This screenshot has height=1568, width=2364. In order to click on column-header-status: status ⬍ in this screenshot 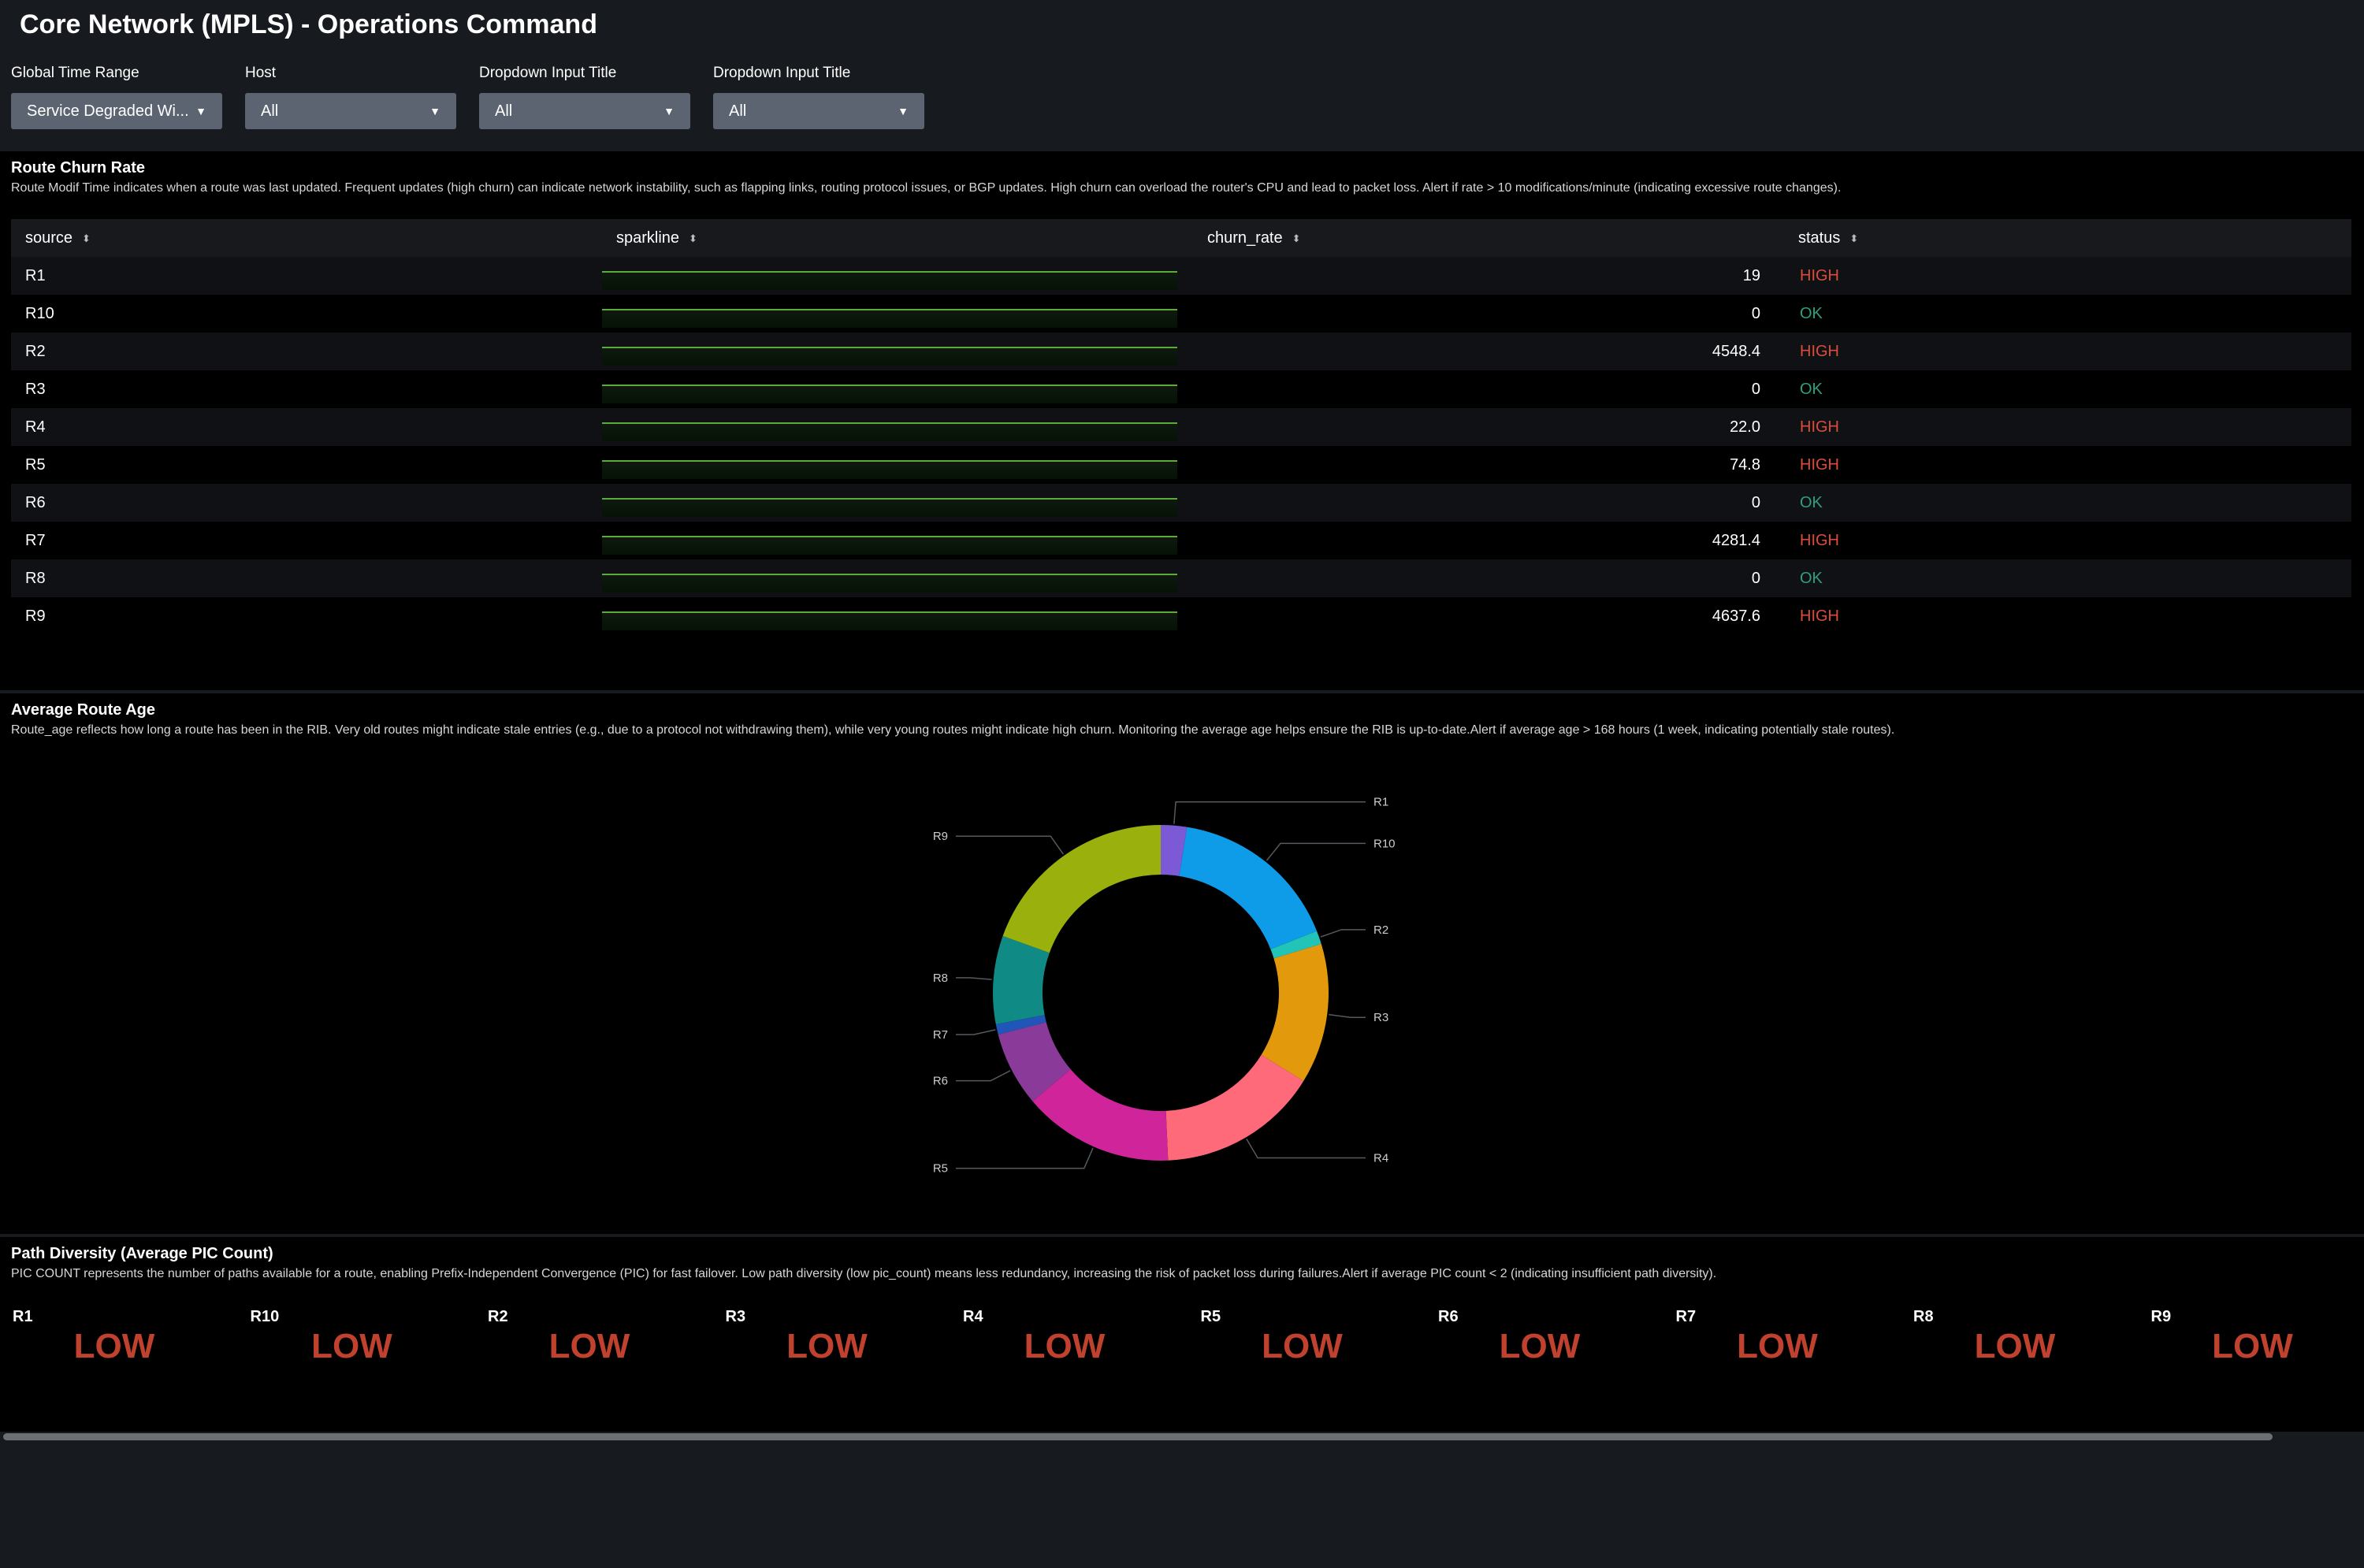, I will do `click(2067, 238)`.